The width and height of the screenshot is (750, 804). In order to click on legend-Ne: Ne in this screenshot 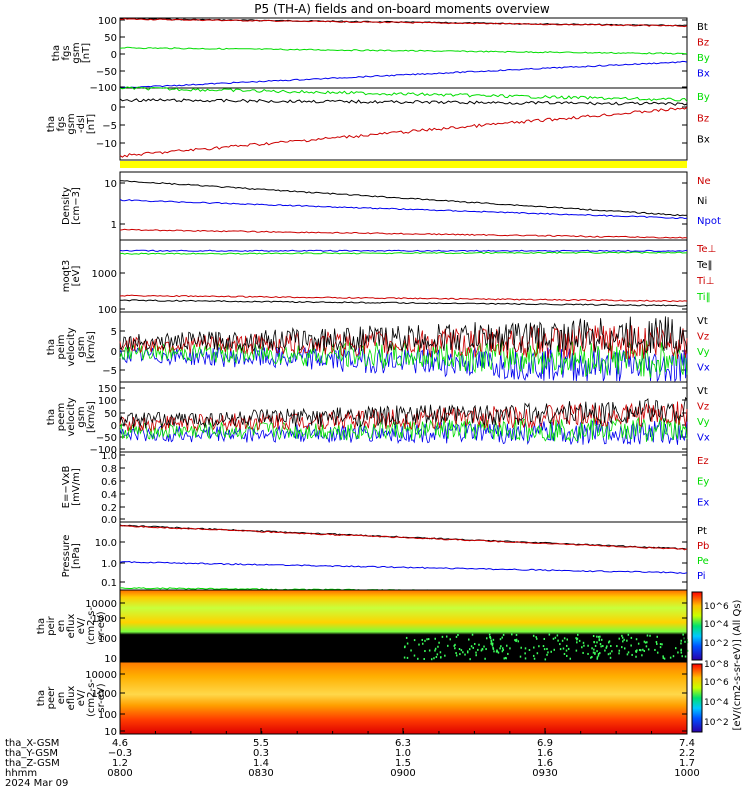, I will do `click(704, 181)`.